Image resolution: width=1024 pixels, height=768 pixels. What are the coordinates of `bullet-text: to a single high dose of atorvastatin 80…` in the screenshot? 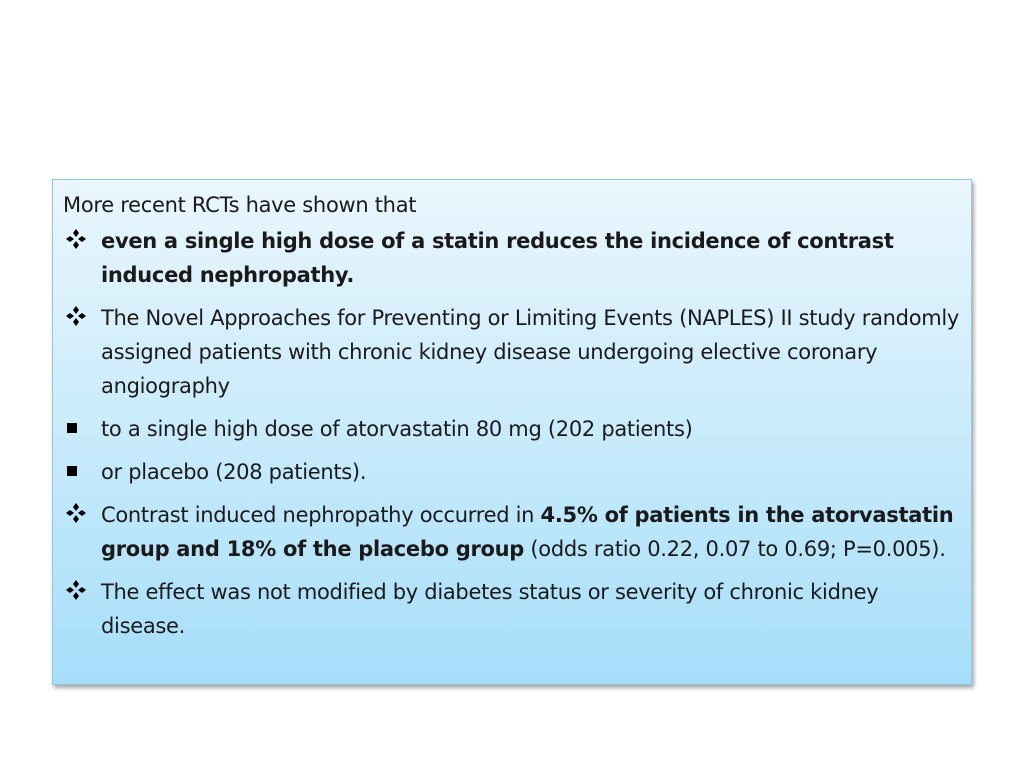 It's located at (397, 429).